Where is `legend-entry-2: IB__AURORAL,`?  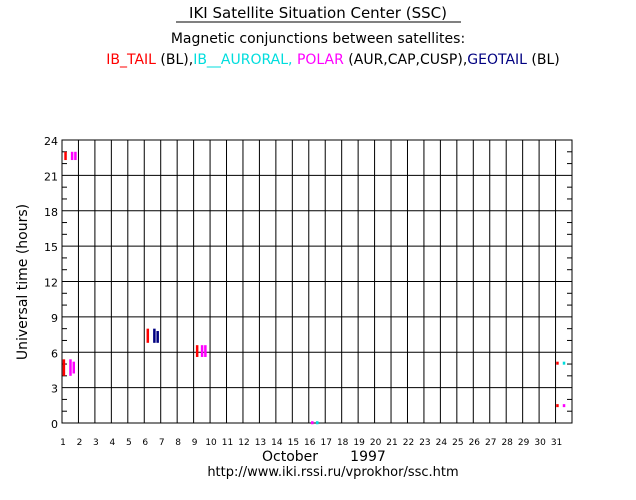 legend-entry-2: IB__AURORAL, is located at coordinates (242, 60).